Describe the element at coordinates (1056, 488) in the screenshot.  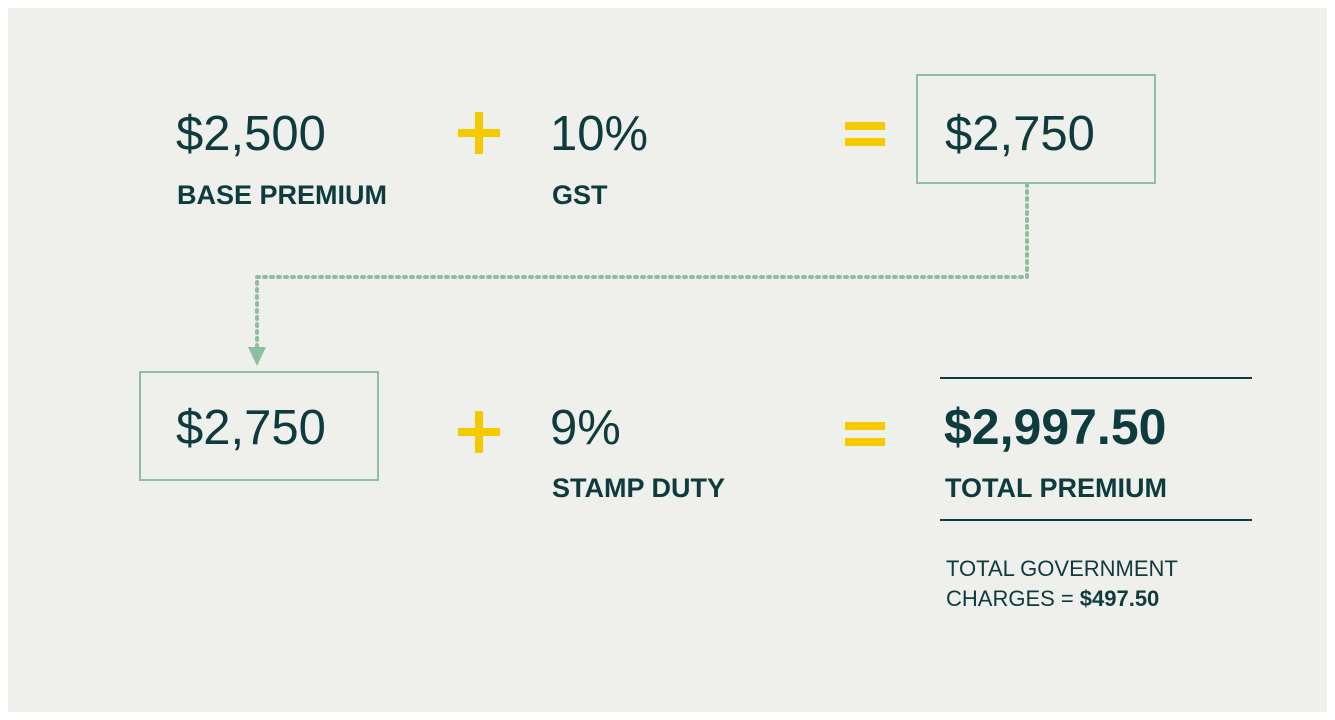
I see `total-label: TOTAL PREMIUM` at that location.